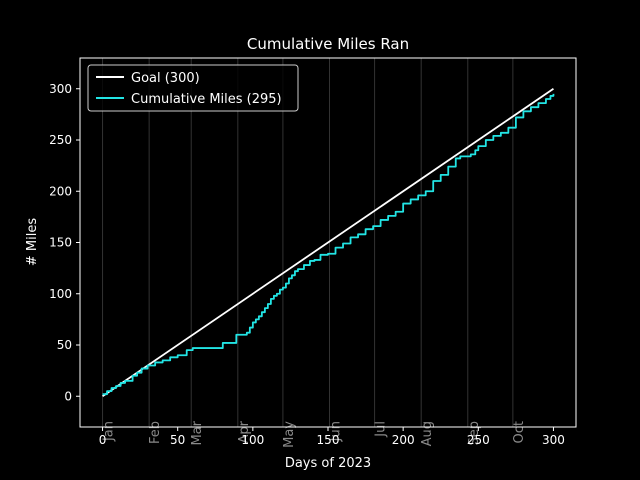  I want to click on legend: Goal (300) Cumulative Miles (295), so click(193, 88).